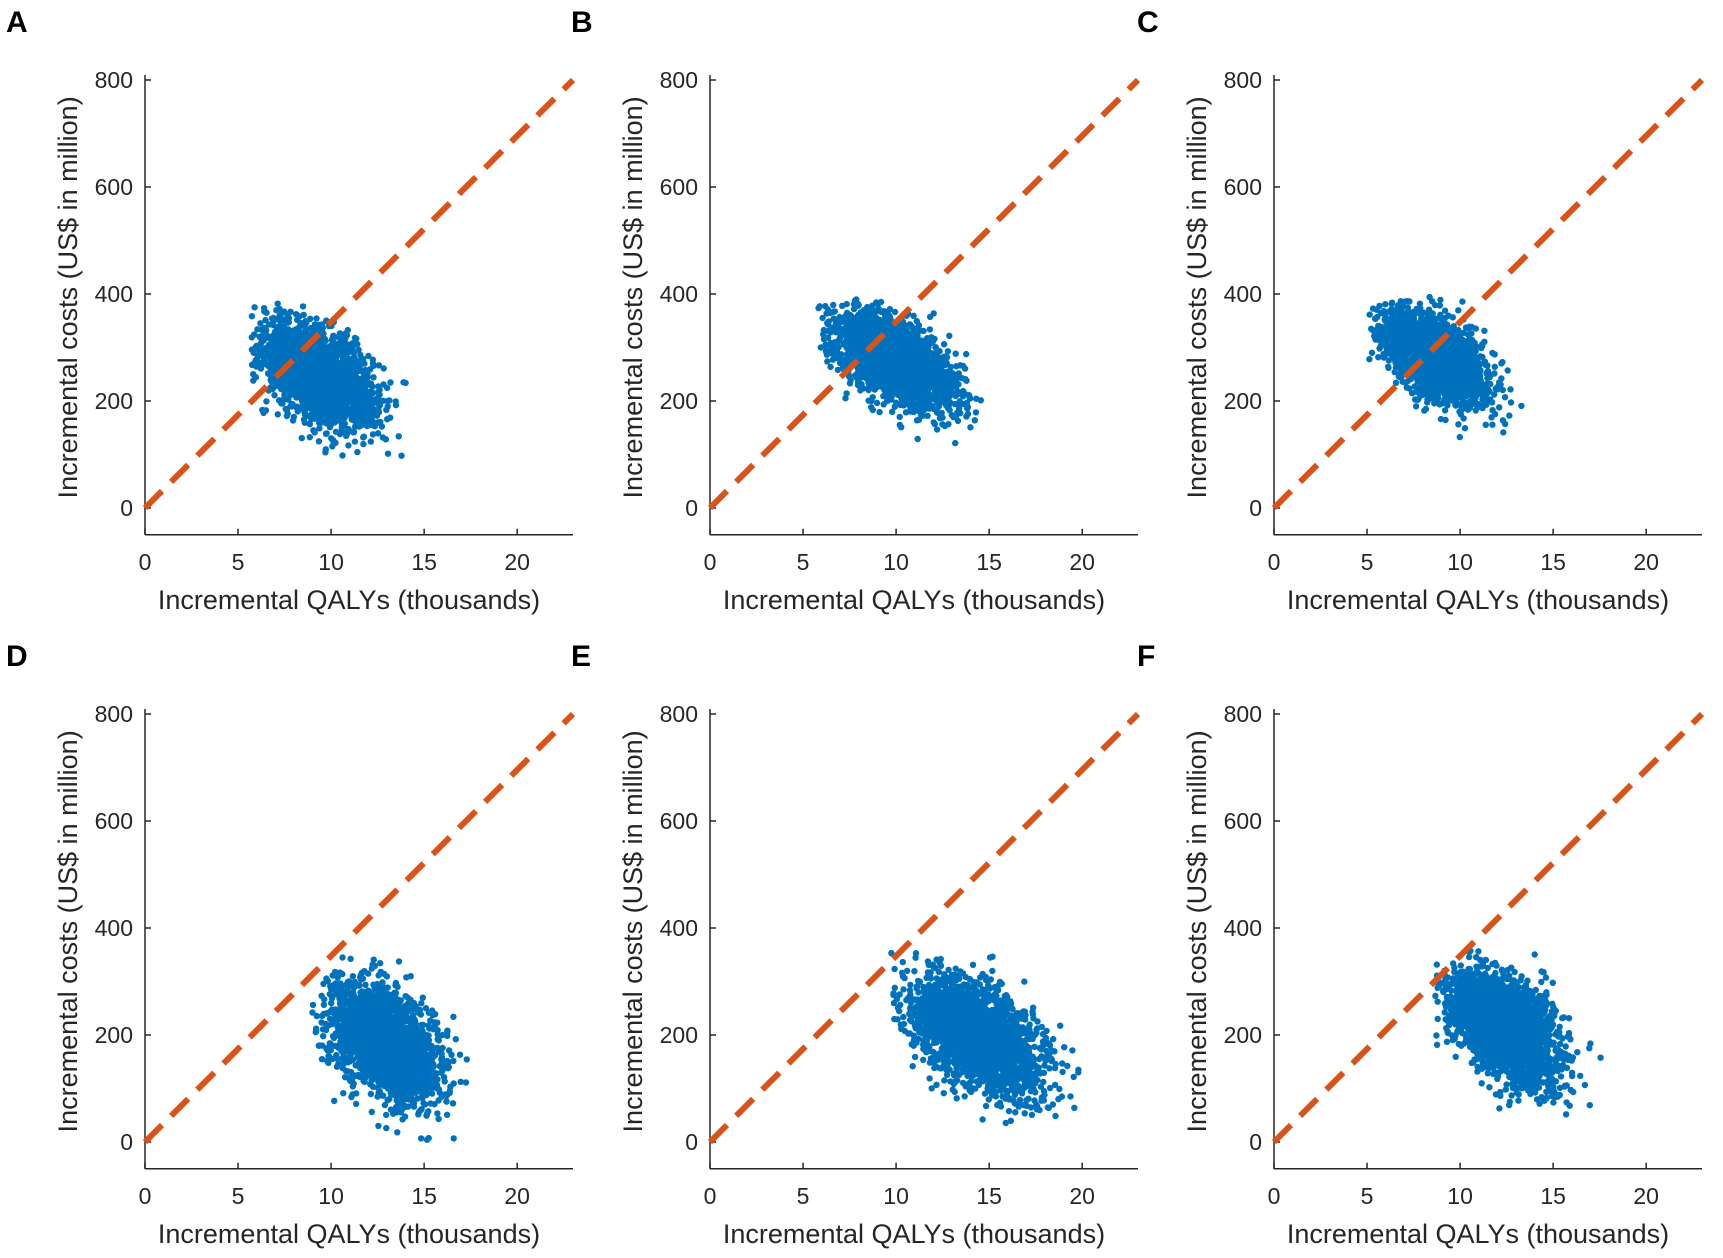 This screenshot has height=1258, width=1723. What do you see at coordinates (424, 562) in the screenshot?
I see `x-tick-label: 15` at bounding box center [424, 562].